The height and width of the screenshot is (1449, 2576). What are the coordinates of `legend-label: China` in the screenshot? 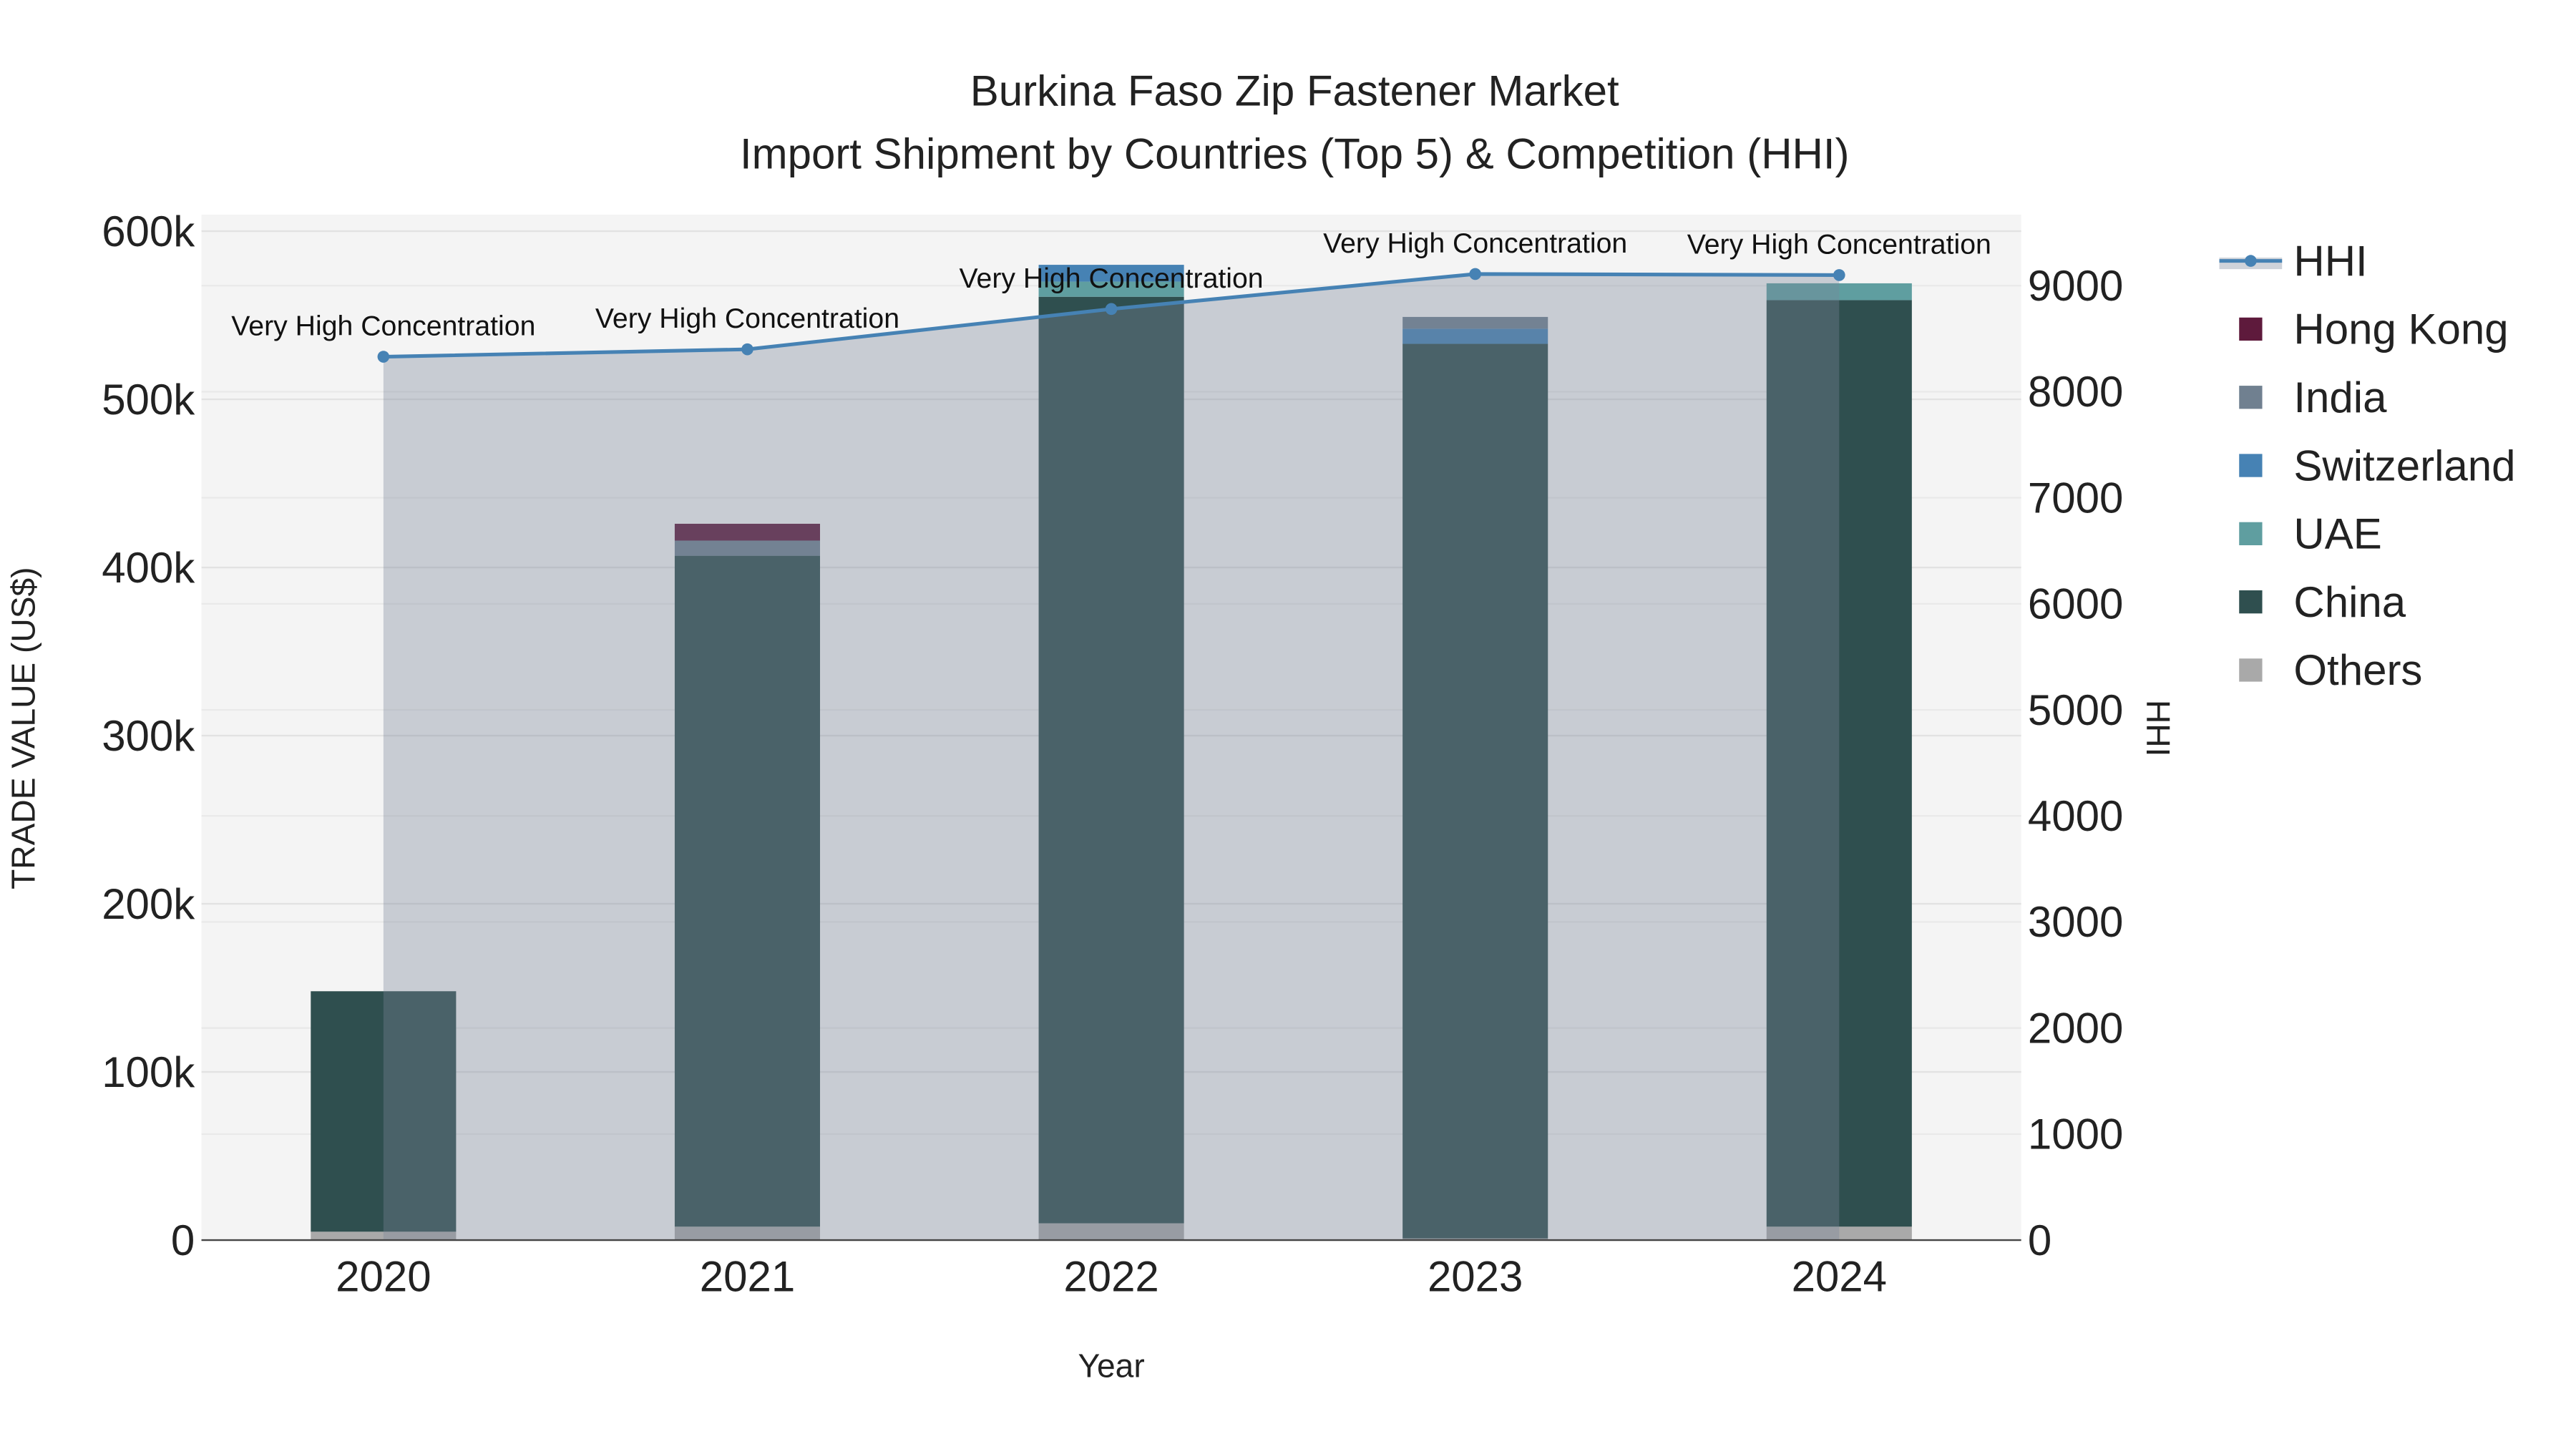 It's located at (2349, 602).